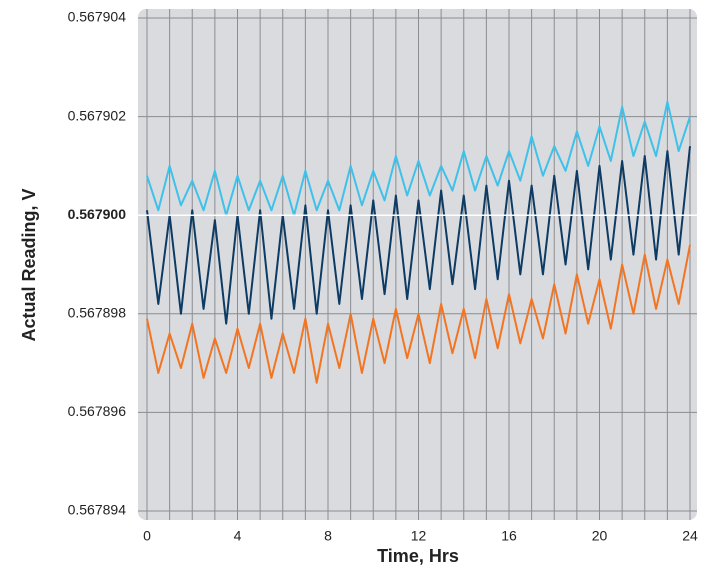 This screenshot has height=573, width=717. I want to click on x-tick-label: 24, so click(690, 536).